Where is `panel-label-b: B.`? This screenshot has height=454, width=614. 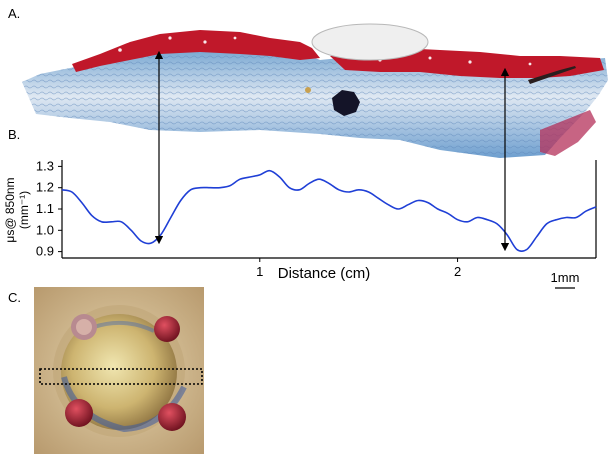 panel-label-b: B. is located at coordinates (14, 134).